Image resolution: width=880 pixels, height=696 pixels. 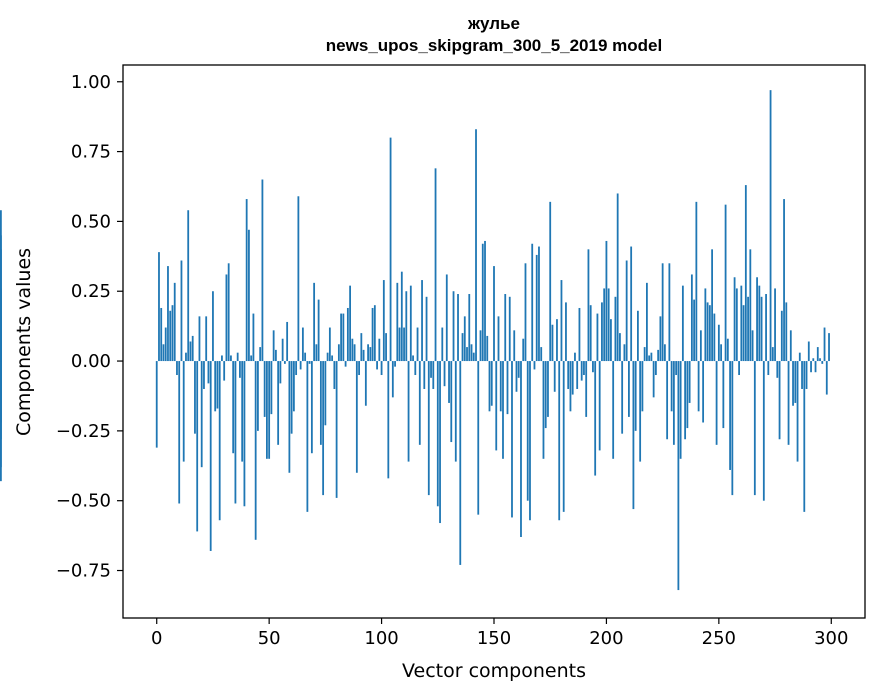 What do you see at coordinates (91, 221) in the screenshot?
I see `y-tick-label: 0.50` at bounding box center [91, 221].